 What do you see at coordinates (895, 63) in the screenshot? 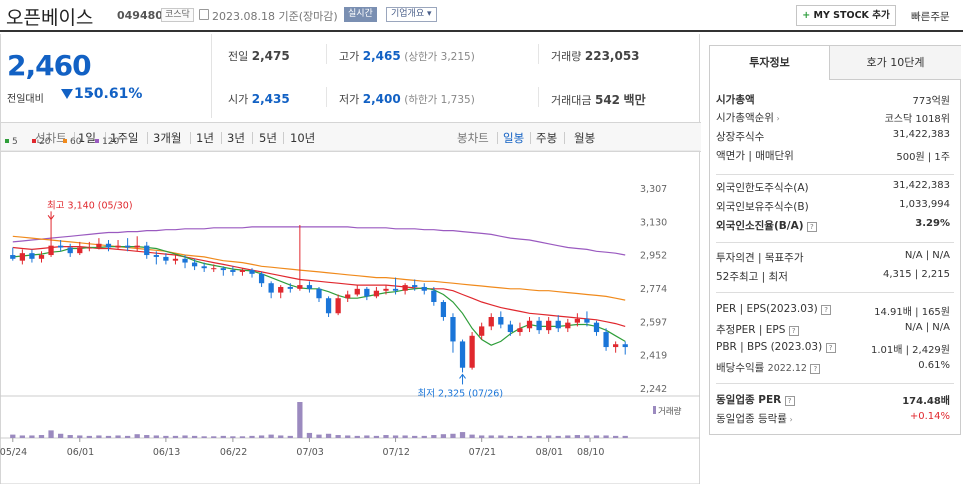
I see `tab-orderbook: 호가 10단계` at bounding box center [895, 63].